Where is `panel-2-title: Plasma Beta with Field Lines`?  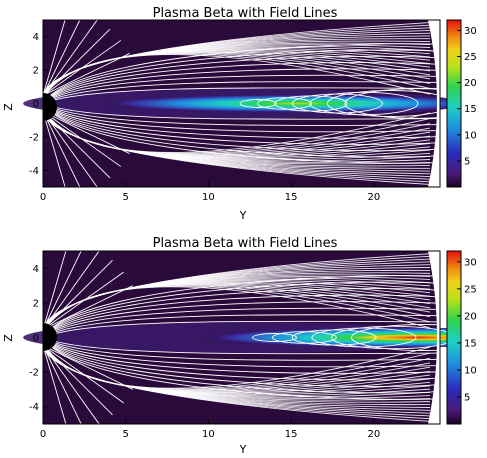 panel-2-title: Plasma Beta with Field Lines is located at coordinates (245, 243).